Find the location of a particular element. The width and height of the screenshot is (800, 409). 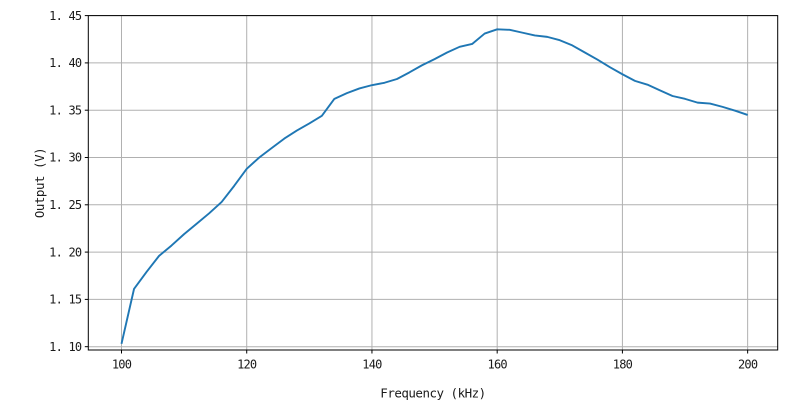

x-tick-label: 140 is located at coordinates (372, 365).